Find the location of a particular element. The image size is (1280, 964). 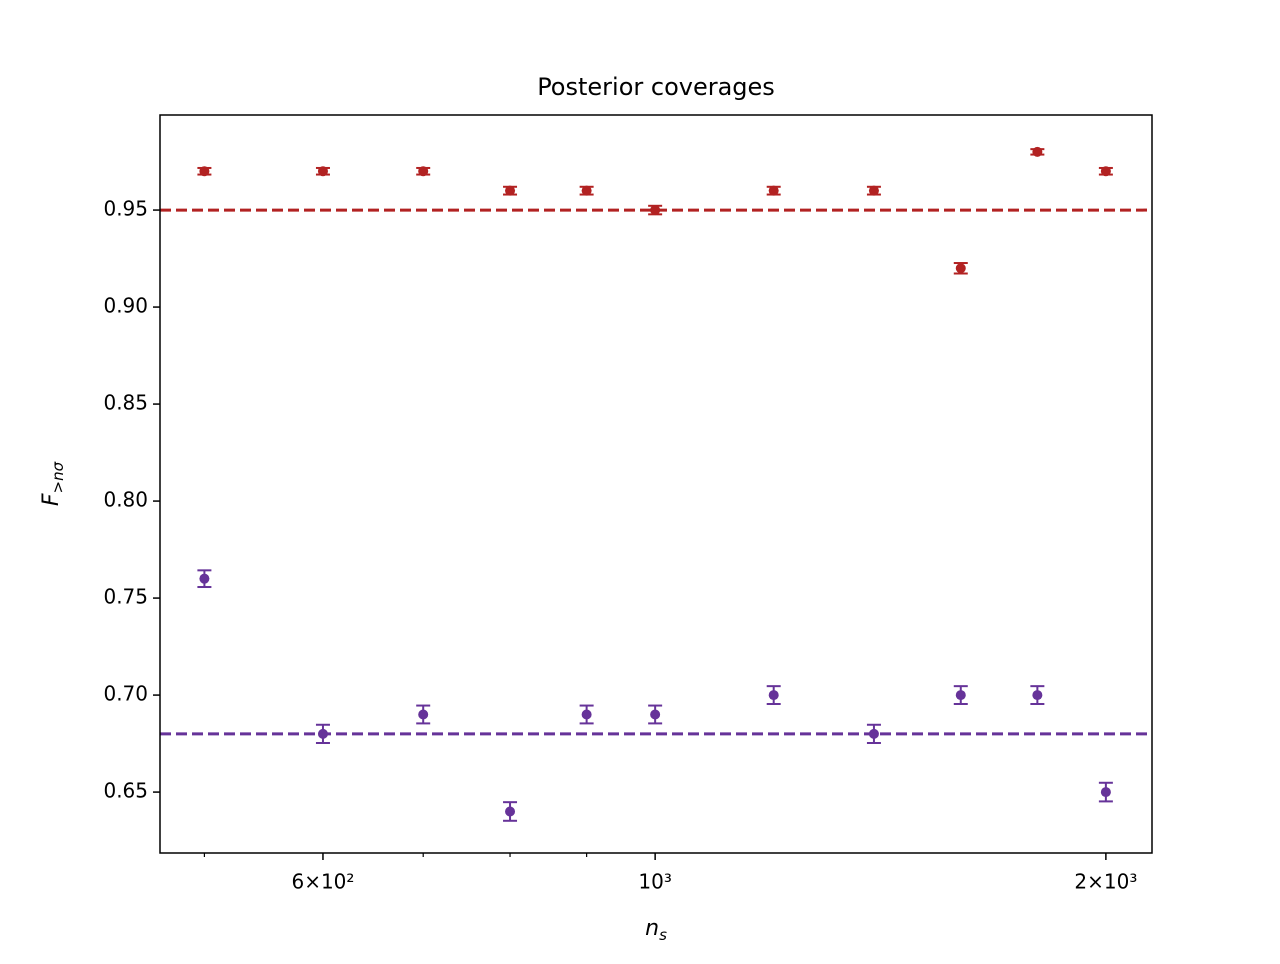

x-tick-label: 2×10³ is located at coordinates (1105, 882).